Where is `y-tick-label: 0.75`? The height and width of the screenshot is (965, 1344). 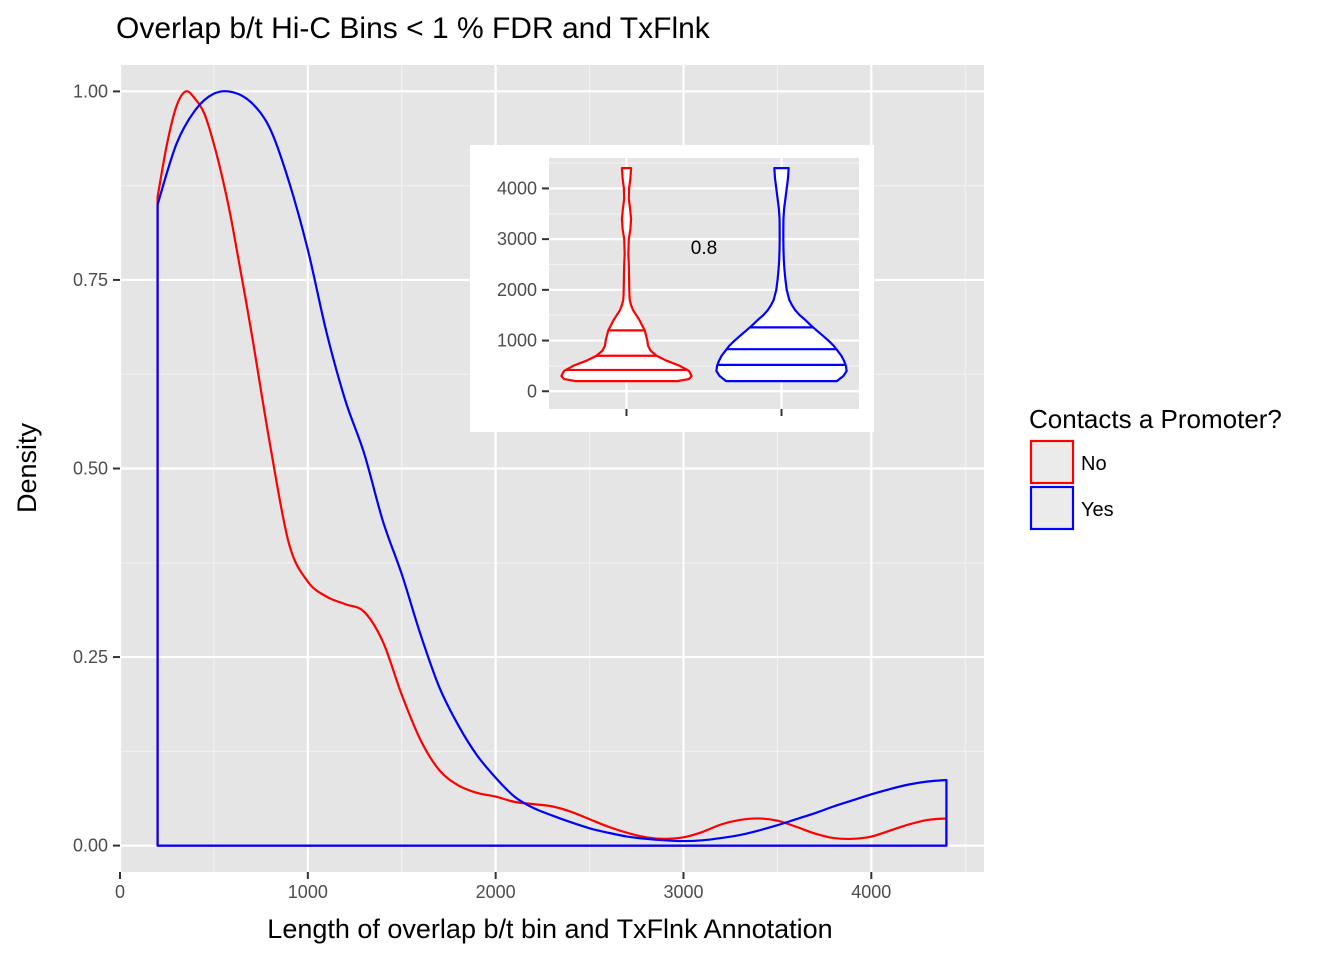
y-tick-label: 0.75 is located at coordinates (90, 280).